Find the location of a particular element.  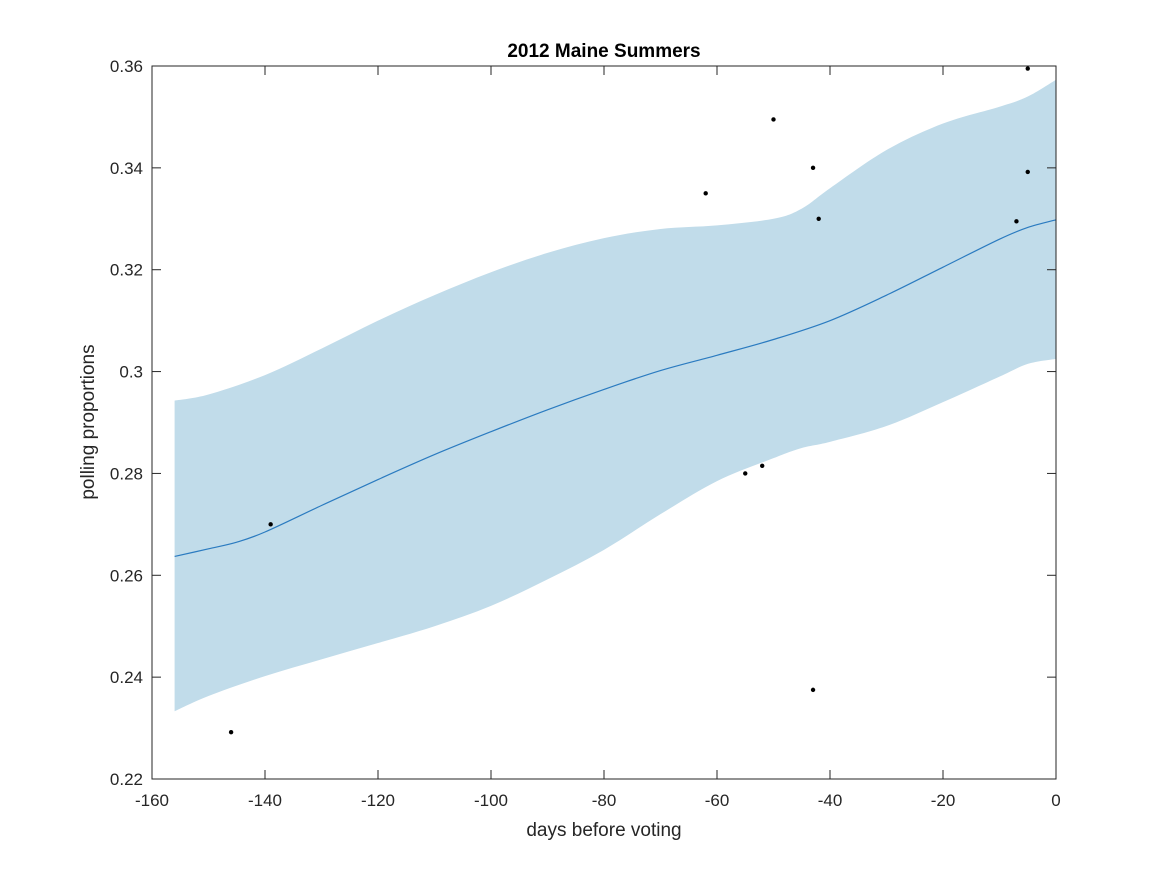

x-tick-label: -140 is located at coordinates (265, 800).